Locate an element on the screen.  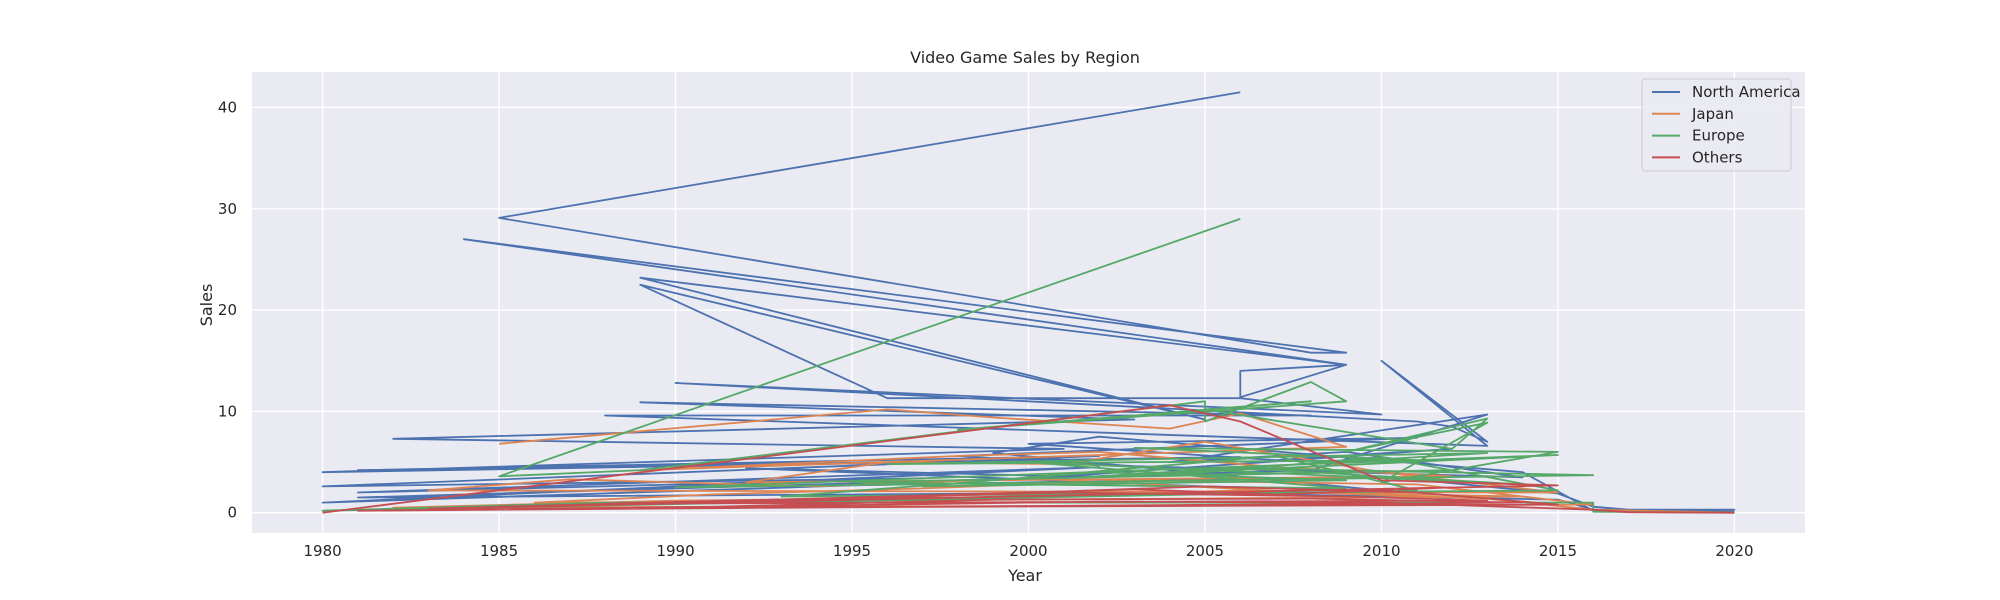
x-tick-label: 2010 is located at coordinates (1381, 551).